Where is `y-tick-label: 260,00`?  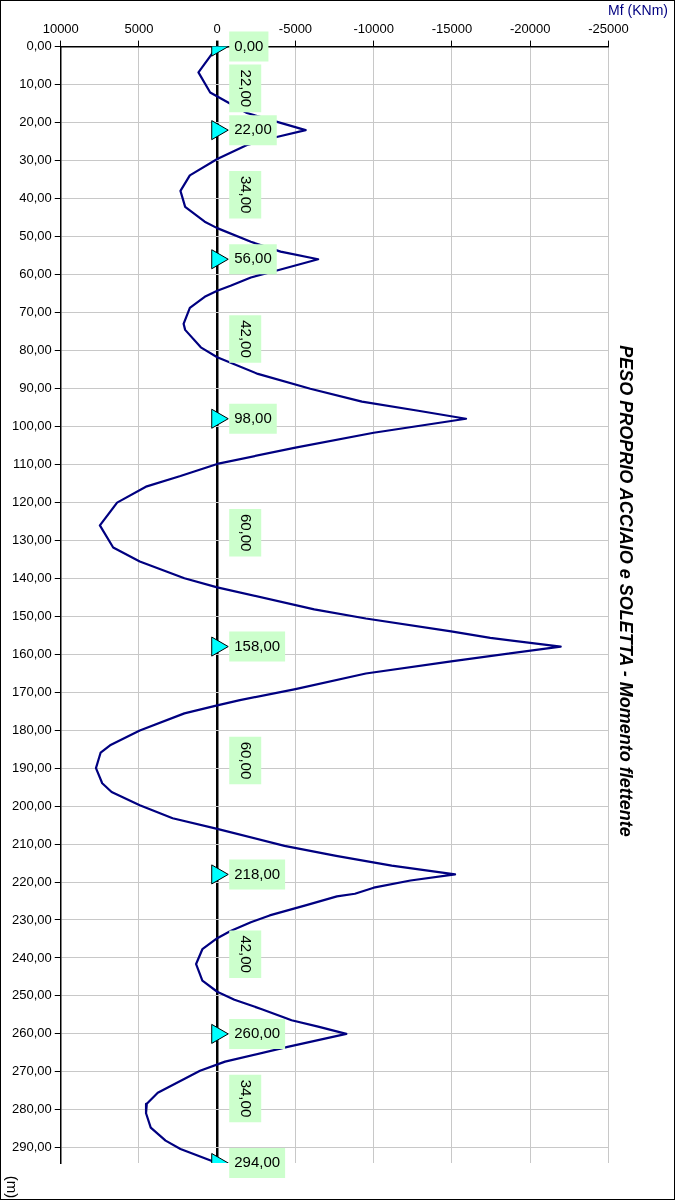 y-tick-label: 260,00 is located at coordinates (32, 1033).